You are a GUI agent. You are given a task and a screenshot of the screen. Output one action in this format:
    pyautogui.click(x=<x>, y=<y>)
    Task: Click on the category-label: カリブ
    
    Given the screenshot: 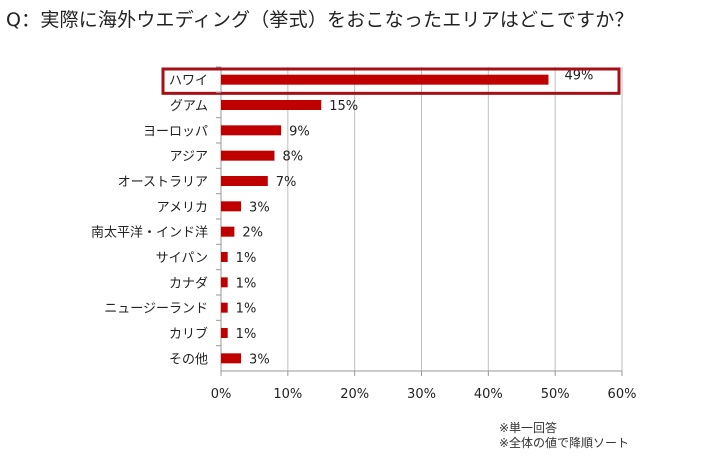 What is the action you would take?
    pyautogui.click(x=188, y=334)
    